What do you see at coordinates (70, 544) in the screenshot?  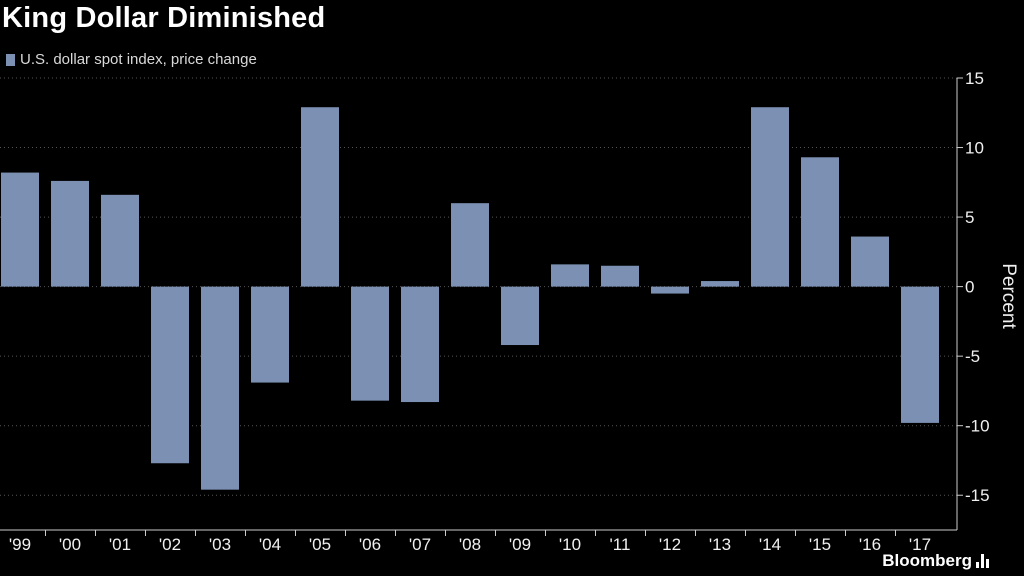 I see `x-tick-label: '00` at bounding box center [70, 544].